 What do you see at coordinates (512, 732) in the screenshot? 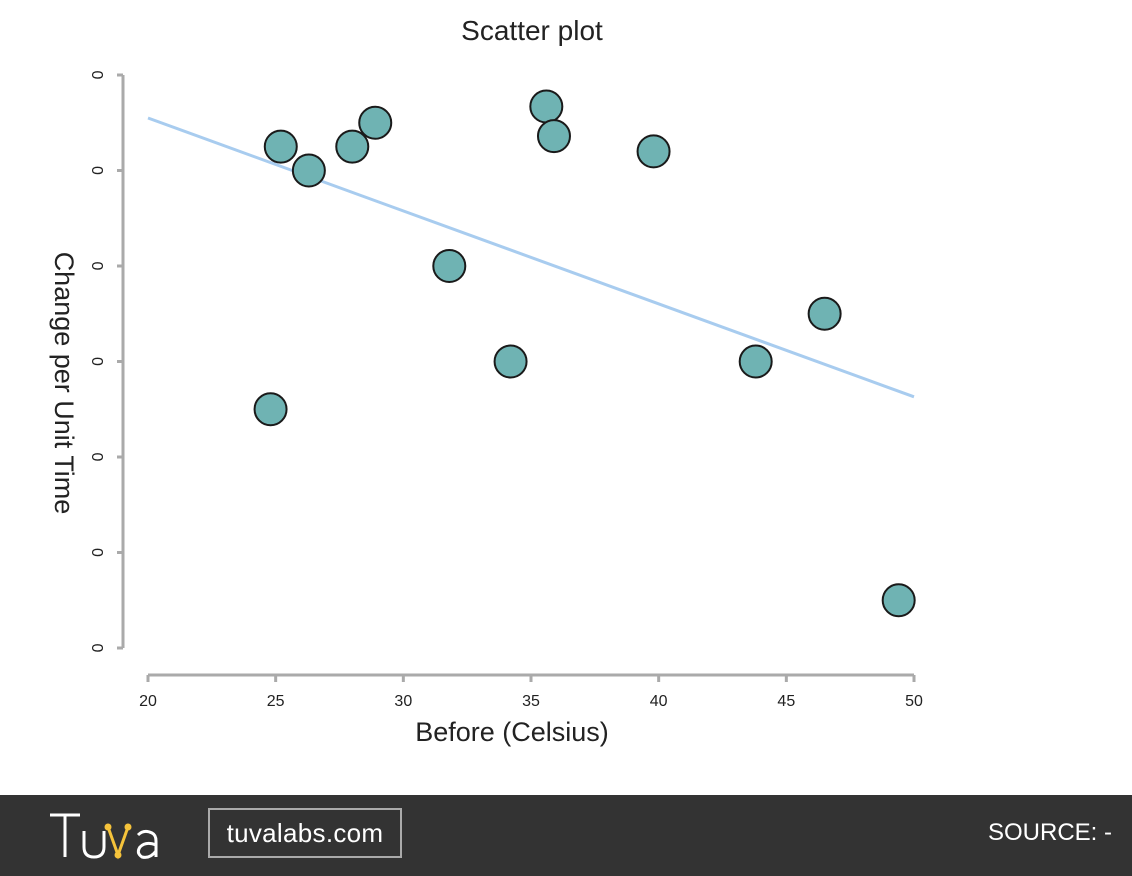
I see `x-axis-label: Before (Celsius)` at bounding box center [512, 732].